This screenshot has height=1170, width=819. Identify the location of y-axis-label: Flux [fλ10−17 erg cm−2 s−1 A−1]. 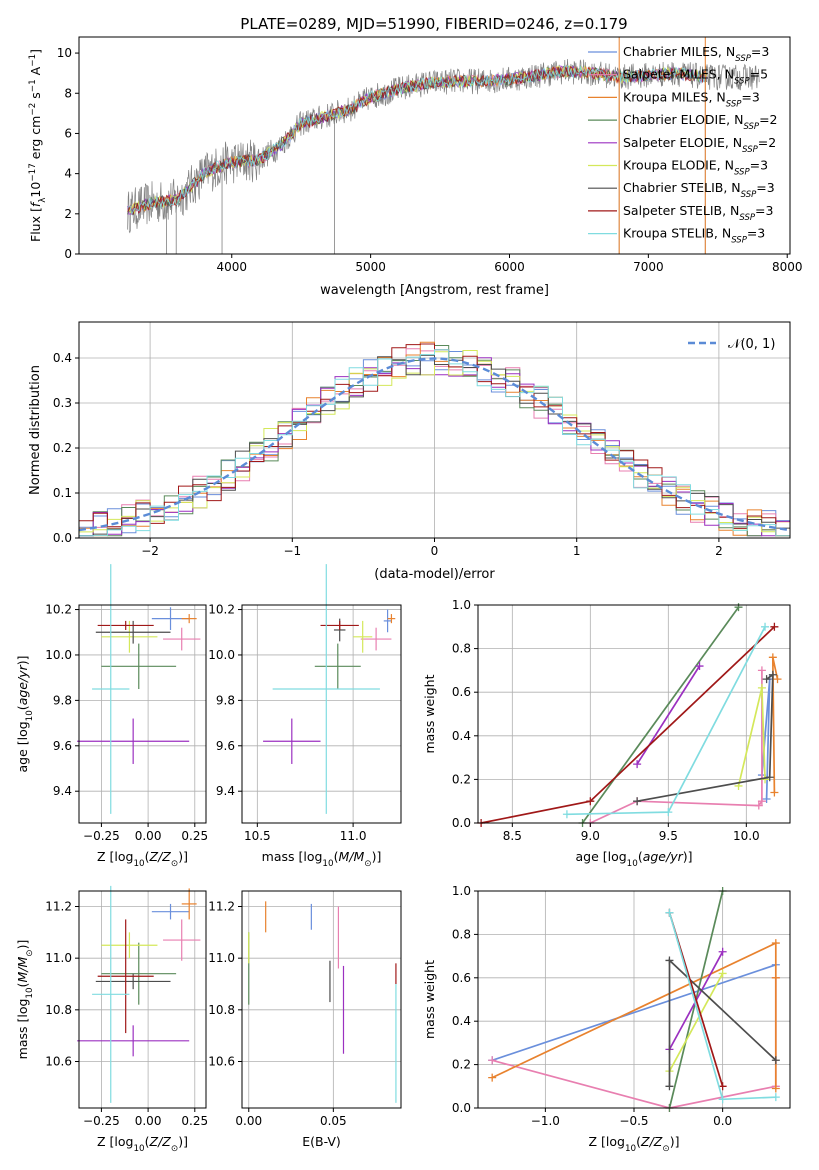
(38, 145).